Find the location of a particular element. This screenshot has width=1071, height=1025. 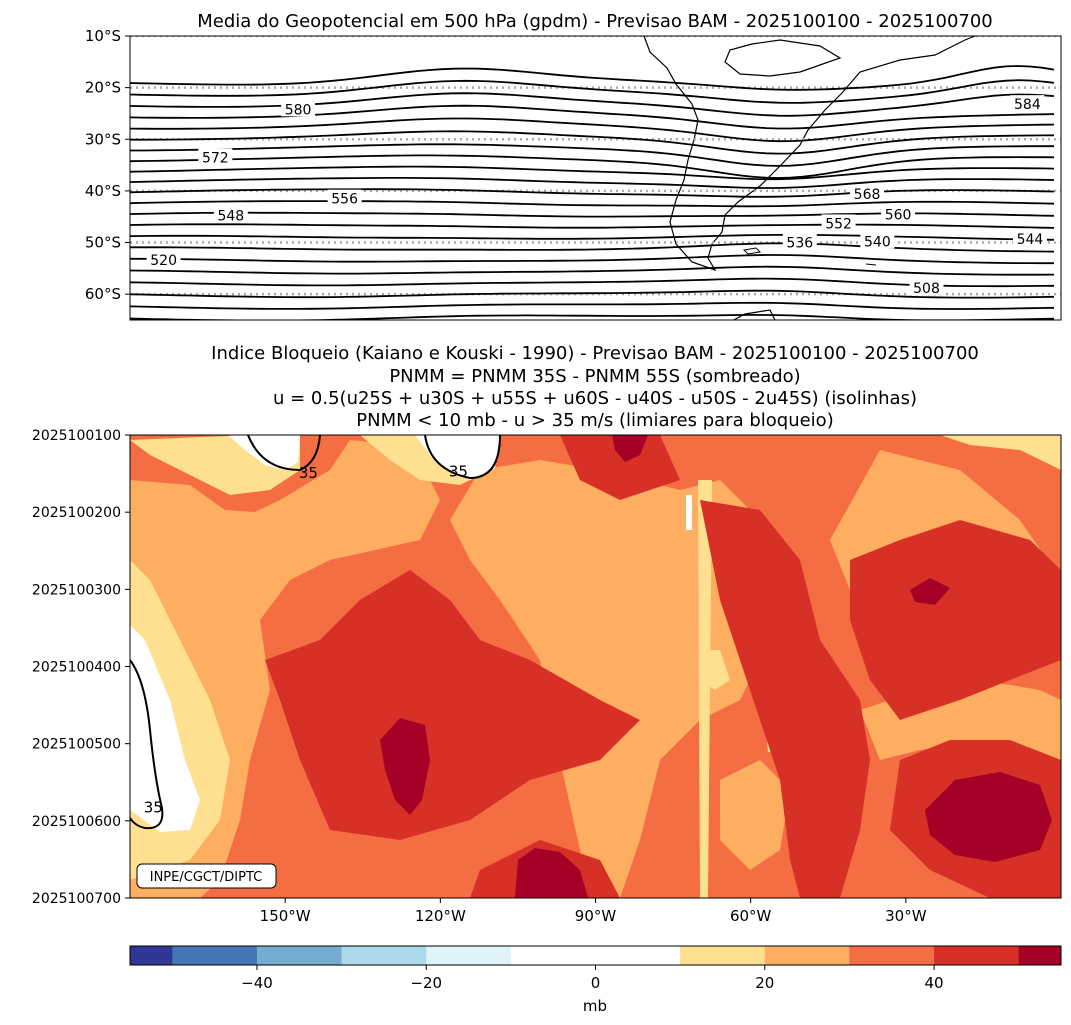

date-tick-label: 2025100100 is located at coordinates (76, 436).